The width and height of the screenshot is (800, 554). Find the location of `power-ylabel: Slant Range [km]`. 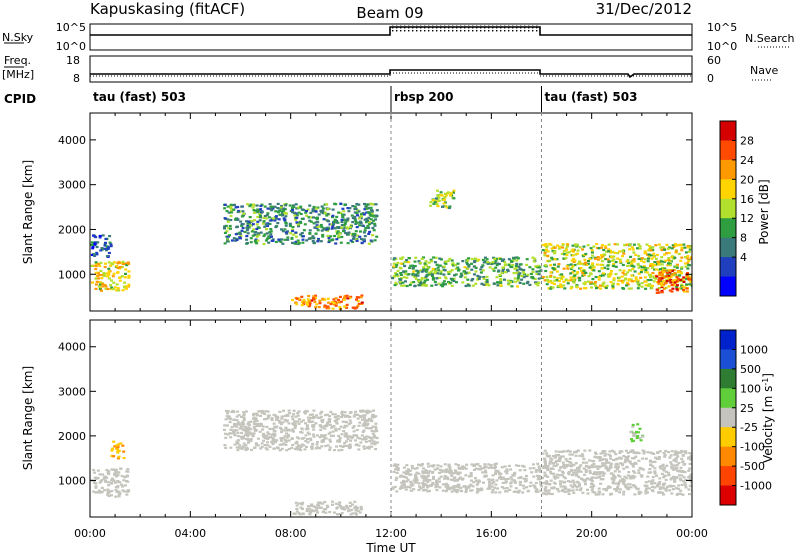

power-ylabel: Slant Range [km] is located at coordinates (28, 212).